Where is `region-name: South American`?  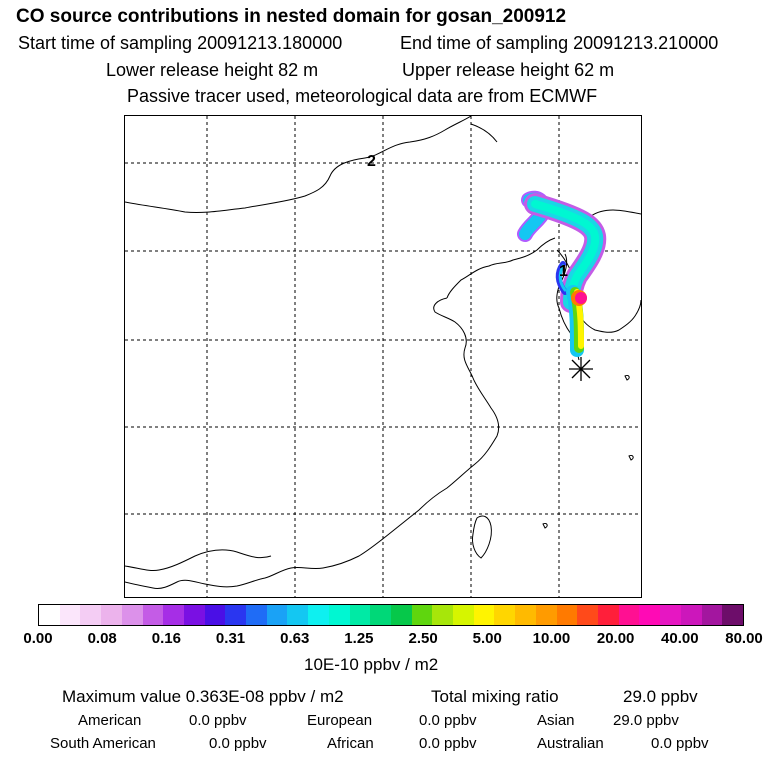 region-name: South American is located at coordinates (103, 743).